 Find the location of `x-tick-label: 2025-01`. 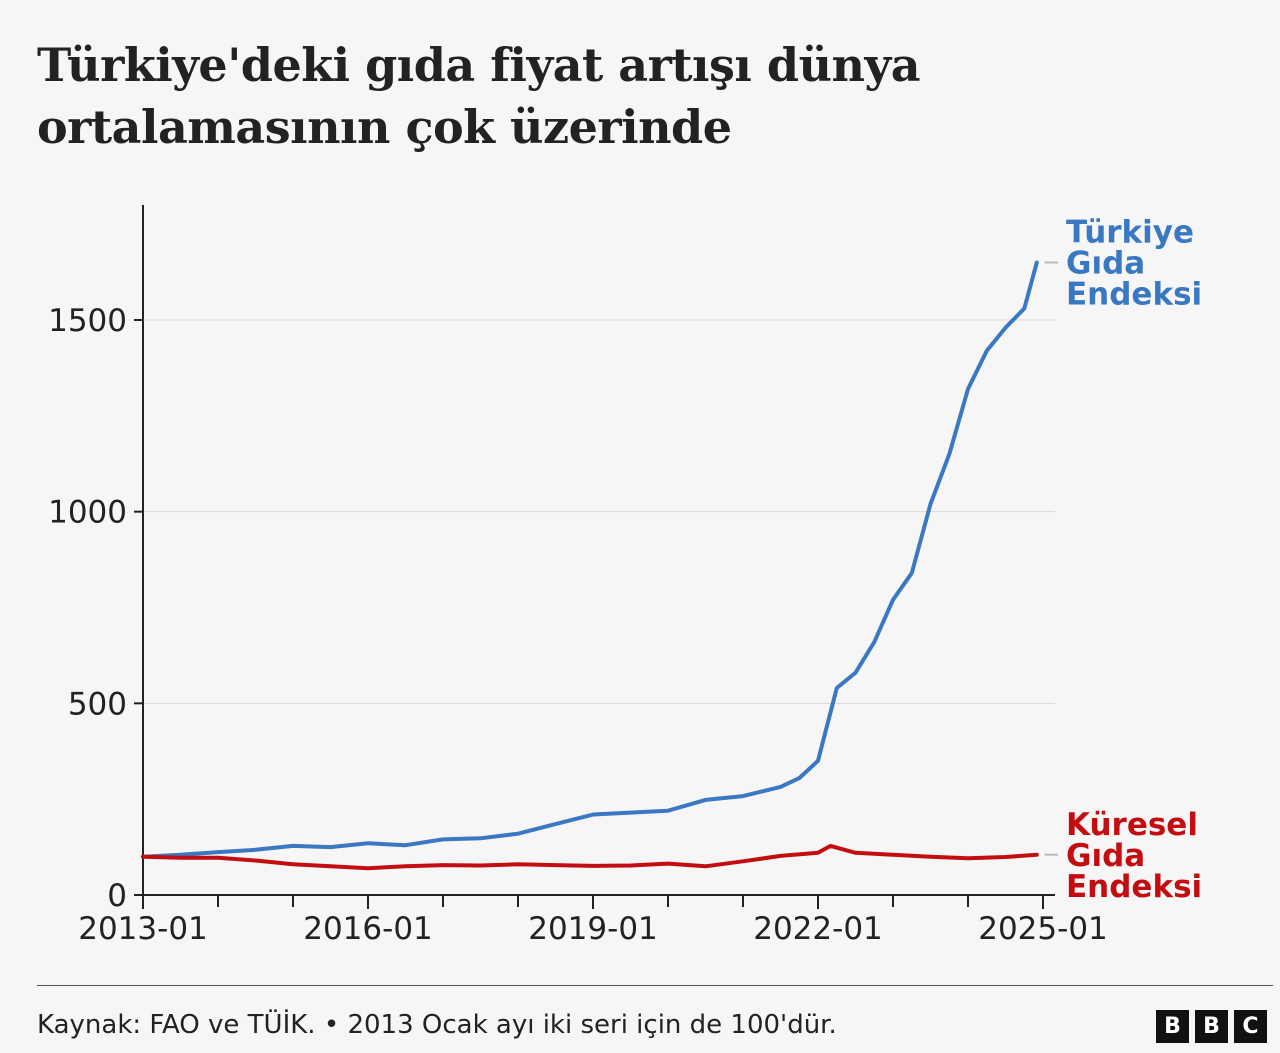

x-tick-label: 2025-01 is located at coordinates (1043, 929).